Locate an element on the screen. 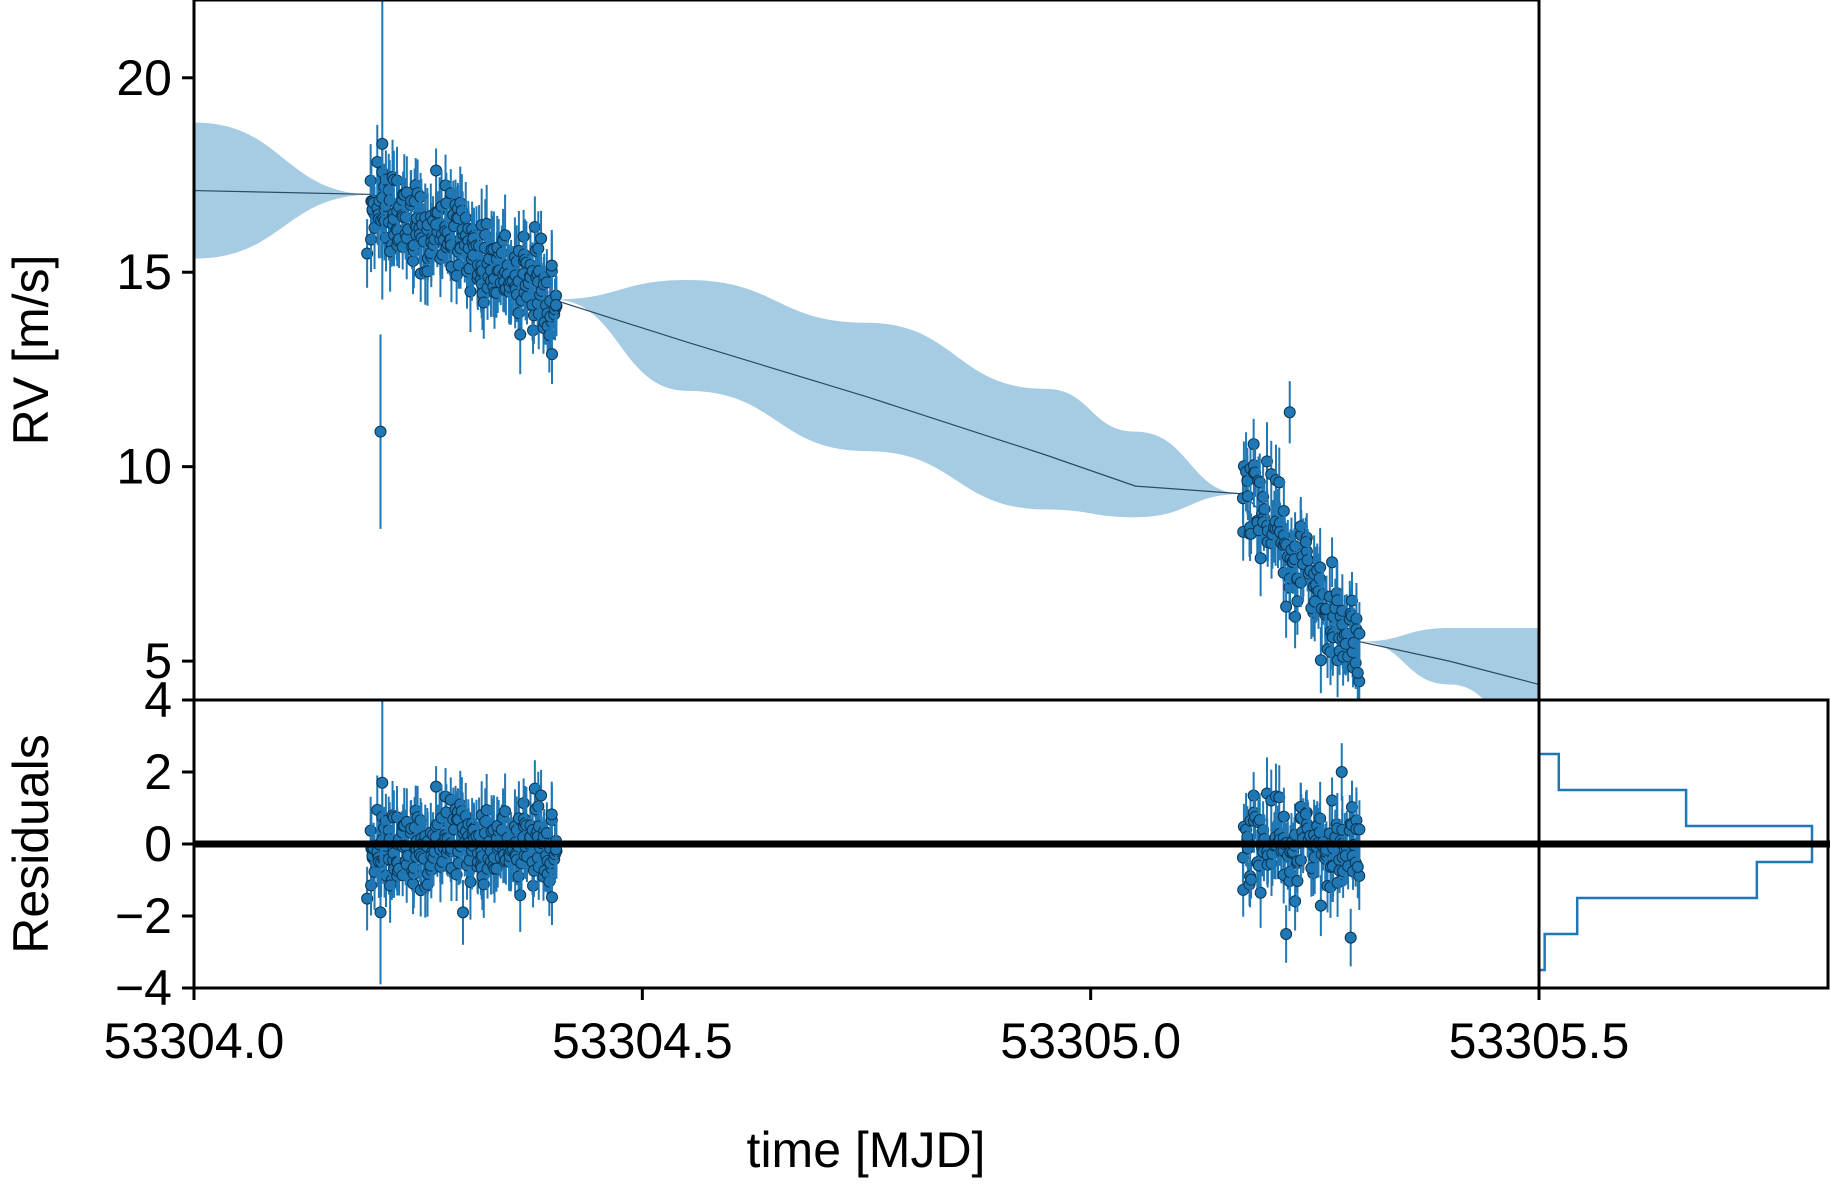 The height and width of the screenshot is (1186, 1830). residuals-y-axis: −4 −2 0 2 4 is located at coordinates (154, 844).